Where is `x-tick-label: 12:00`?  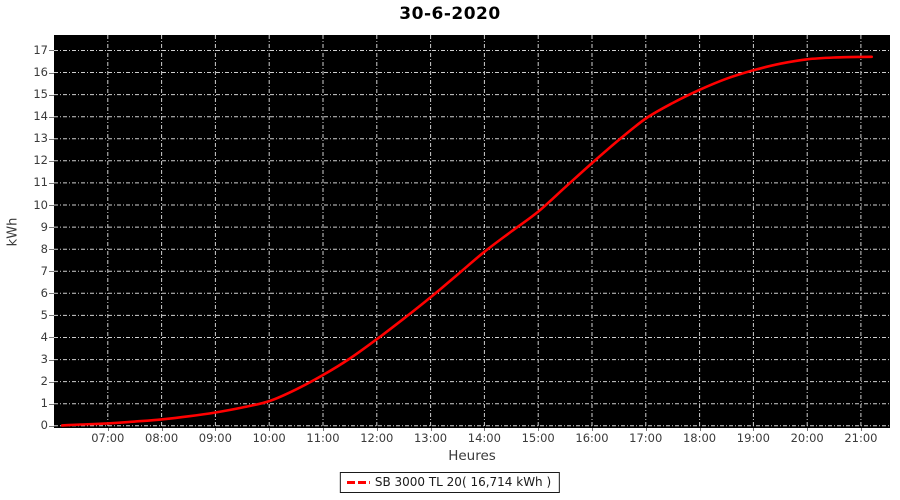 x-tick-label: 12:00 is located at coordinates (377, 438).